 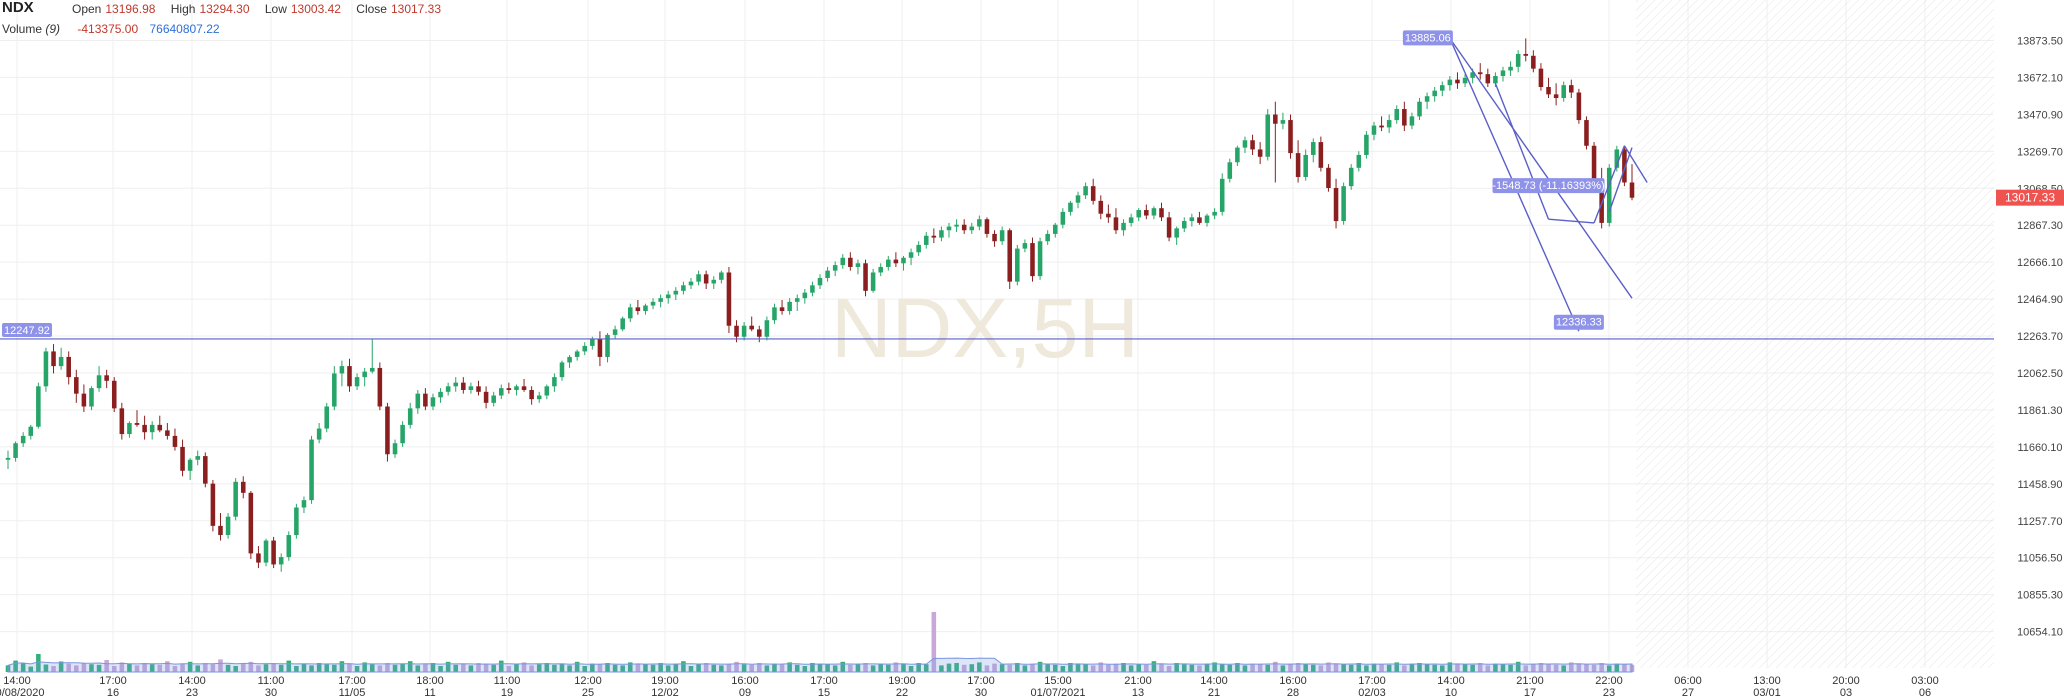 I want to click on annotation-label: 13885.06, so click(x=1428, y=38).